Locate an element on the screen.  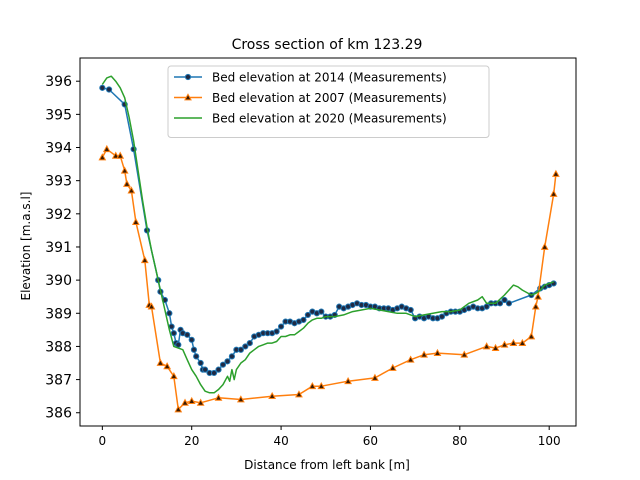
legend-item-1: Bed elevation at 2014 (Measurements) is located at coordinates (310, 78).